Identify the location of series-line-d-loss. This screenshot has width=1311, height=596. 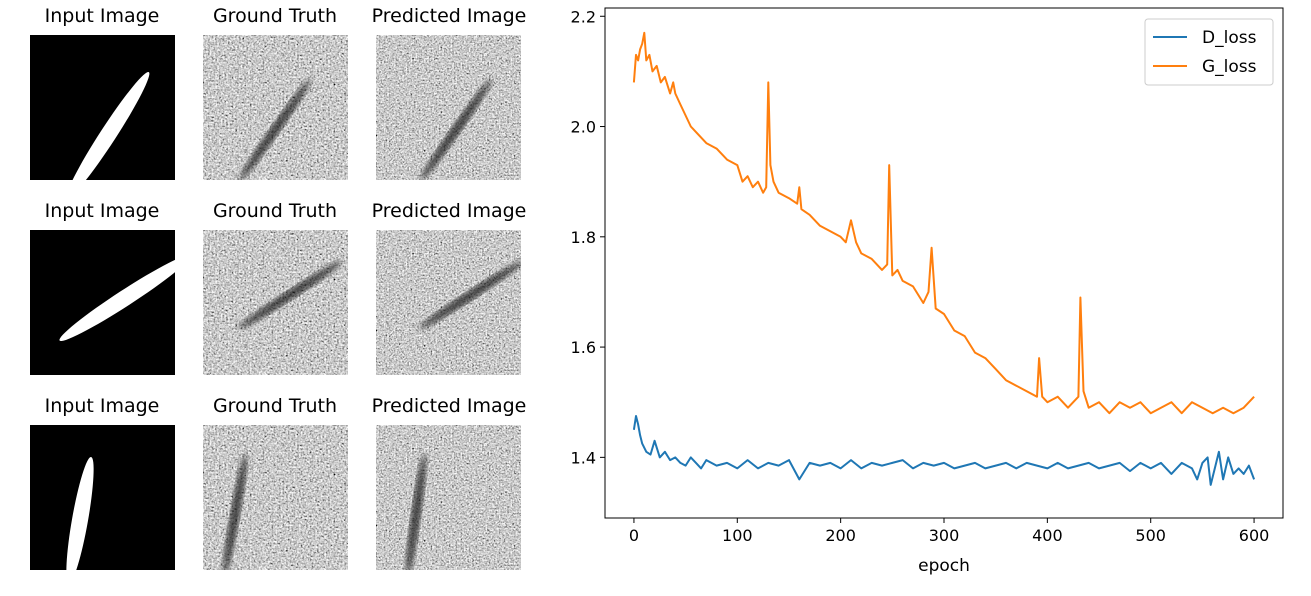
(944, 450).